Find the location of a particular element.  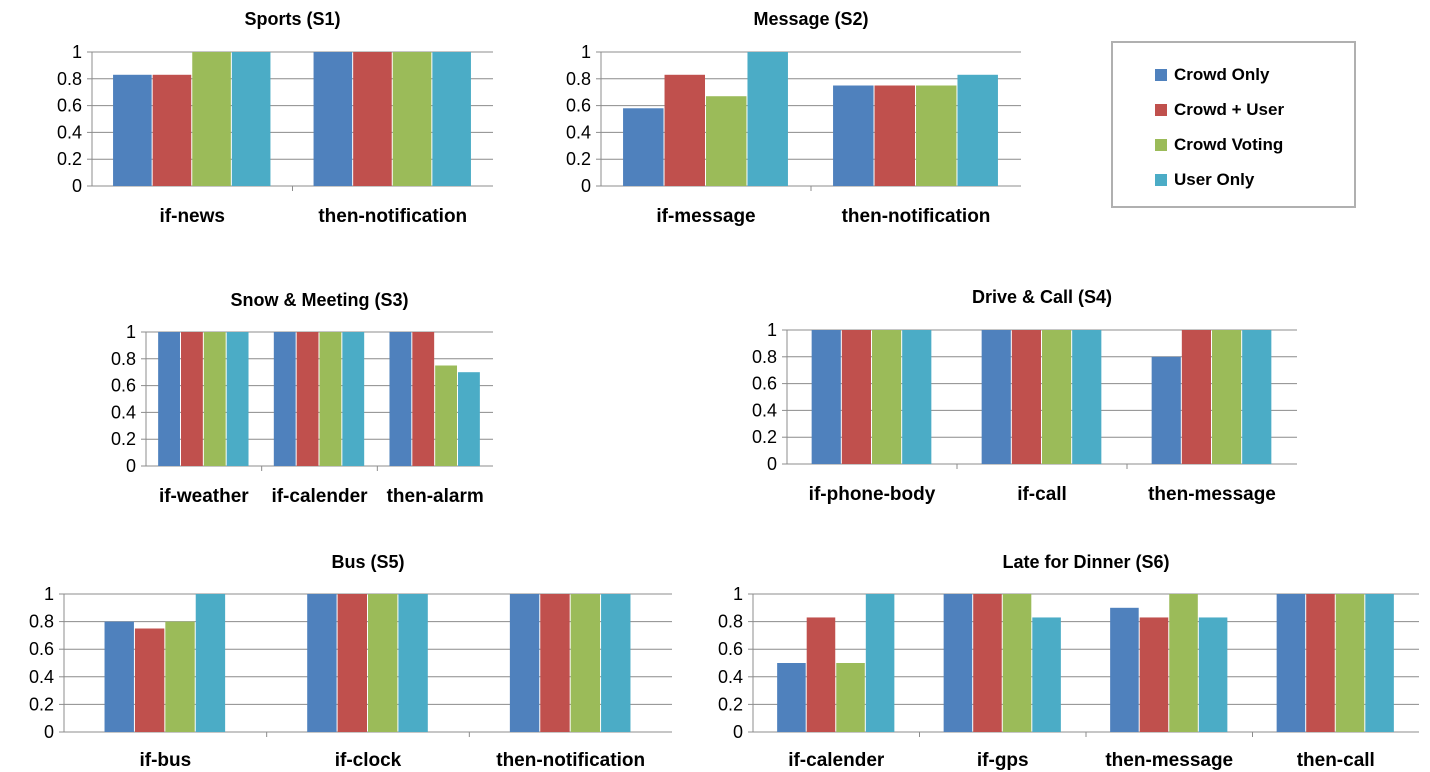

chart-title: Snow & Meeting (S3) is located at coordinates (319, 300).